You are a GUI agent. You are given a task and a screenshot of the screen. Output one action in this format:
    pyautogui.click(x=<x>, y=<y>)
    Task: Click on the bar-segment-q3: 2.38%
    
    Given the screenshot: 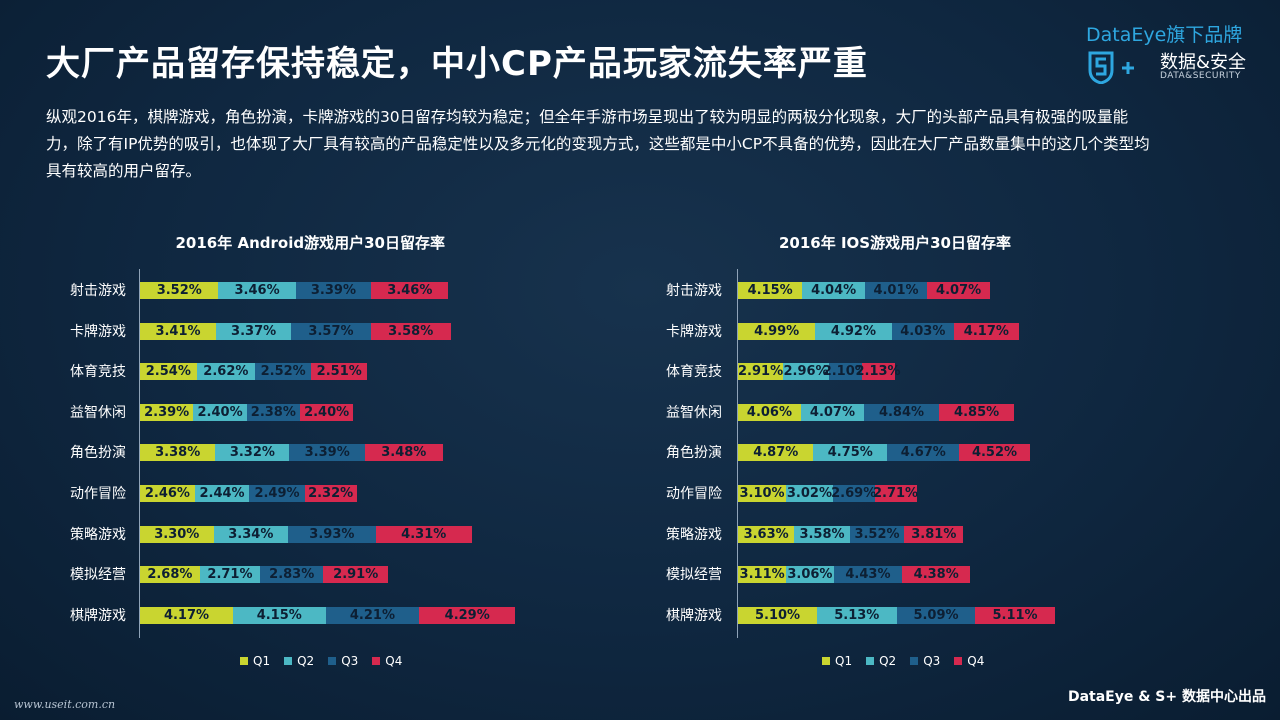 What is the action you would take?
    pyautogui.click(x=273, y=412)
    